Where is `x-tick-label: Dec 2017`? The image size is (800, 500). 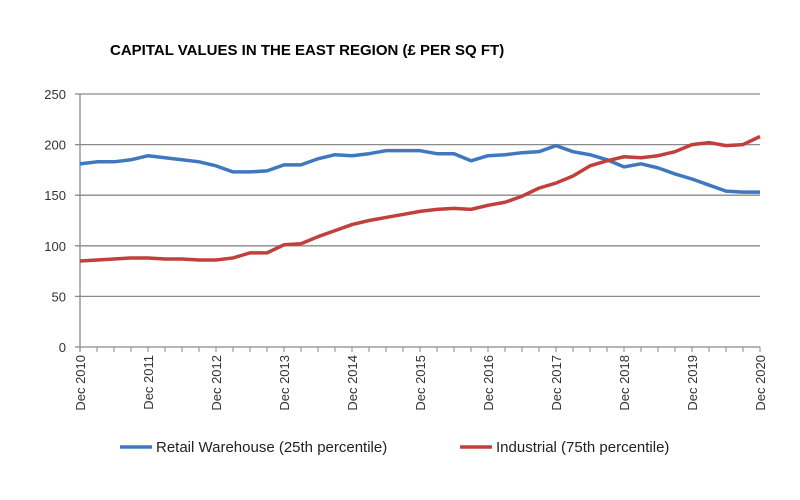
x-tick-label: Dec 2017 is located at coordinates (556, 383).